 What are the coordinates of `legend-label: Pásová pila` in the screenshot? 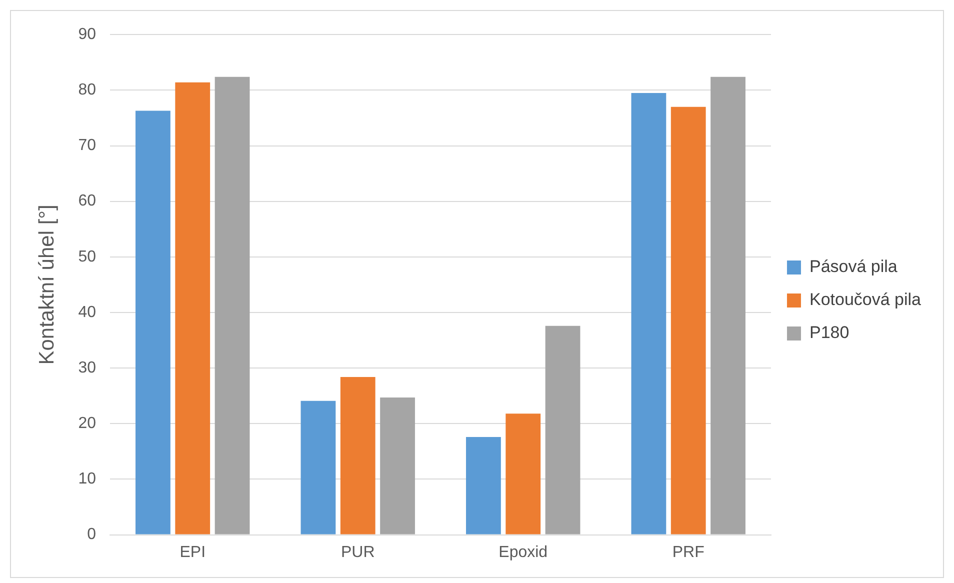 It's located at (853, 266).